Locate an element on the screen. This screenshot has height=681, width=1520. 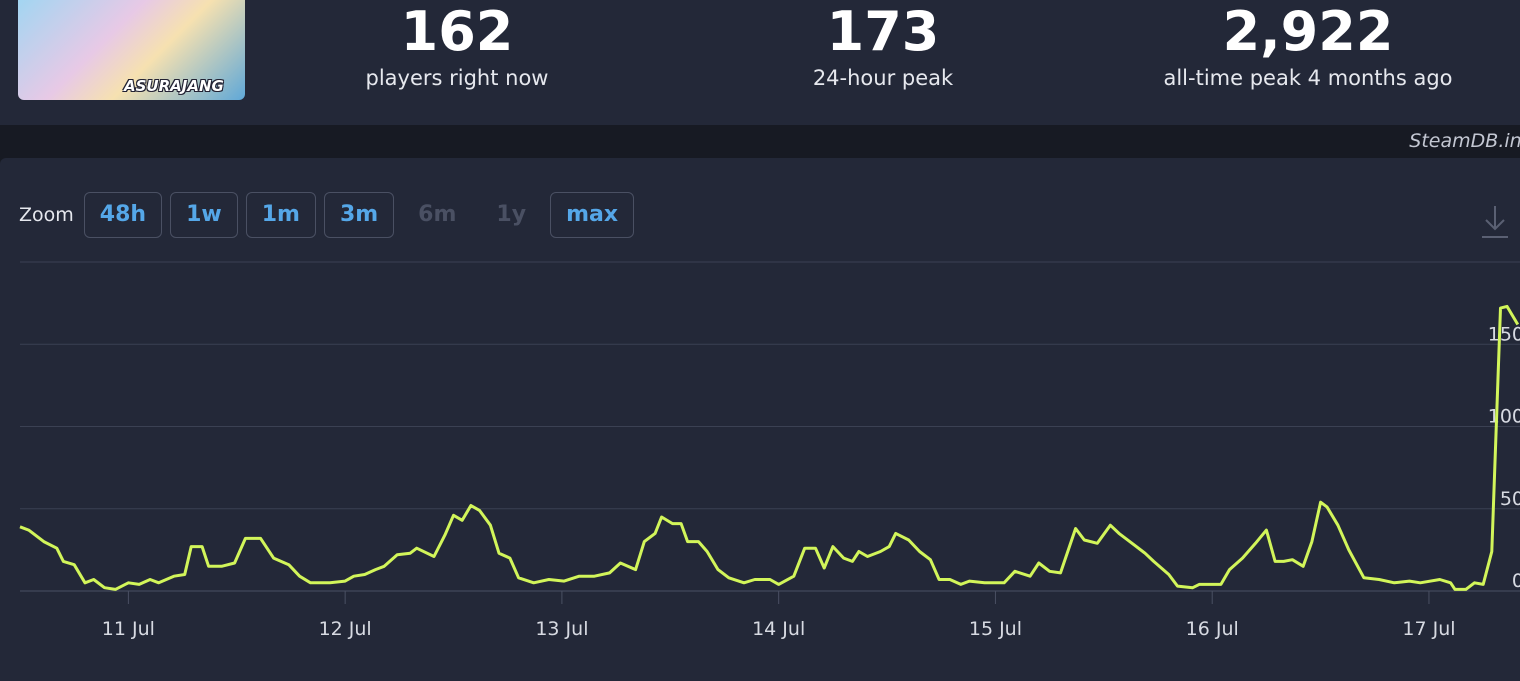
zoom-button: 1w is located at coordinates (204, 215).